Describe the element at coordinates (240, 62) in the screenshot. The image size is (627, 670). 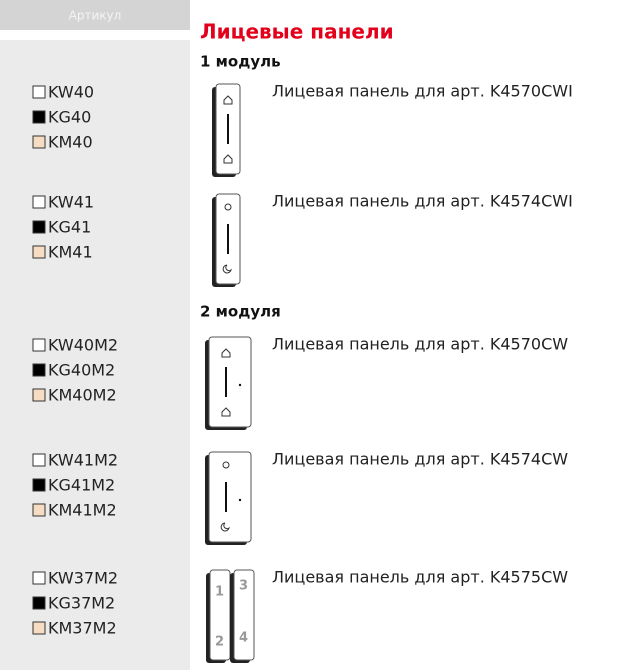
I see `section-title: 1 модуль` at that location.